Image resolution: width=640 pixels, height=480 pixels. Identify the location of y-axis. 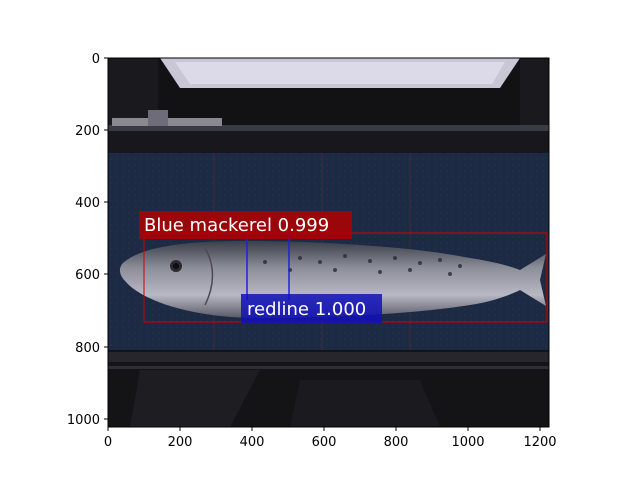
(106, 238).